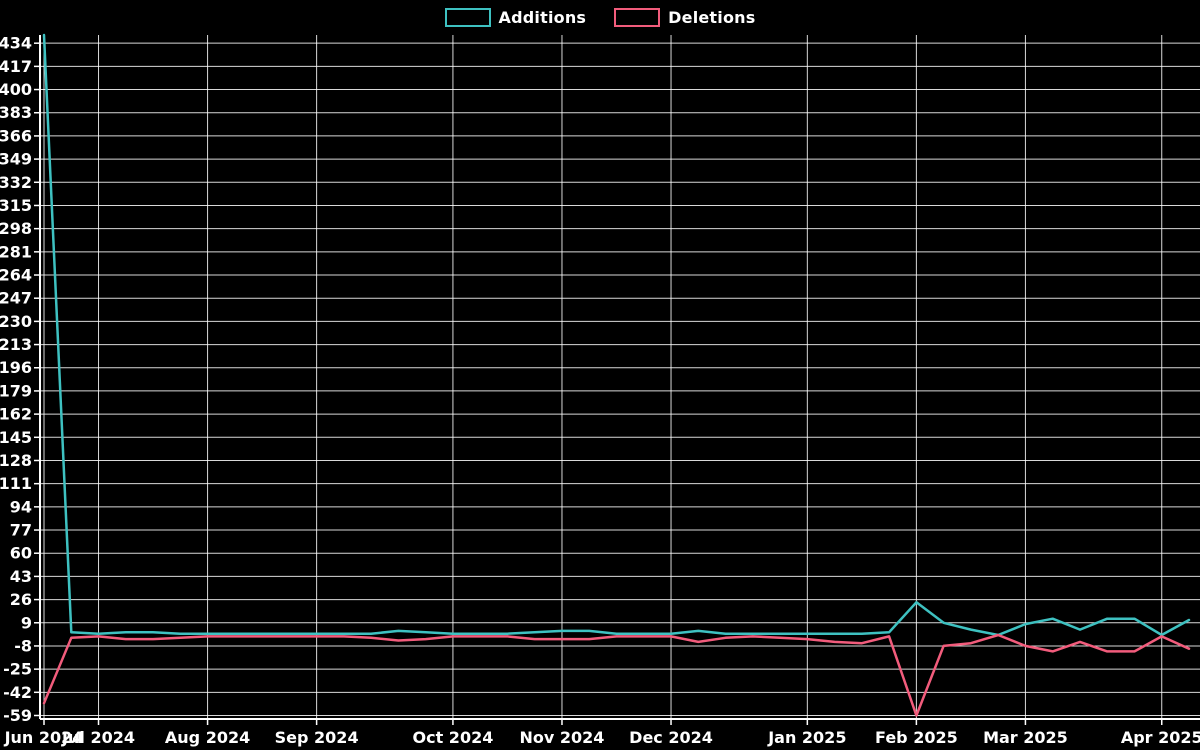 The height and width of the screenshot is (750, 1200). What do you see at coordinates (98, 737) in the screenshot?
I see `x-tick-label: Jul 2024` at bounding box center [98, 737].